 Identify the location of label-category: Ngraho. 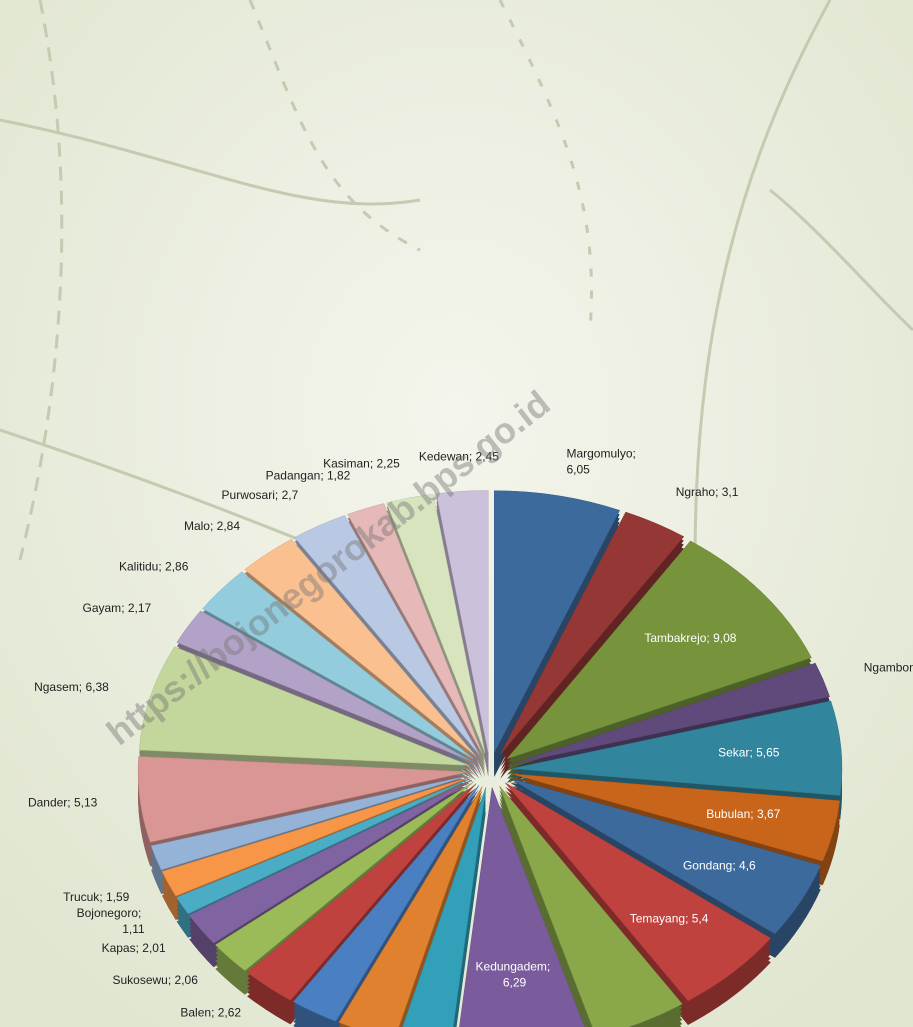
(696, 492).